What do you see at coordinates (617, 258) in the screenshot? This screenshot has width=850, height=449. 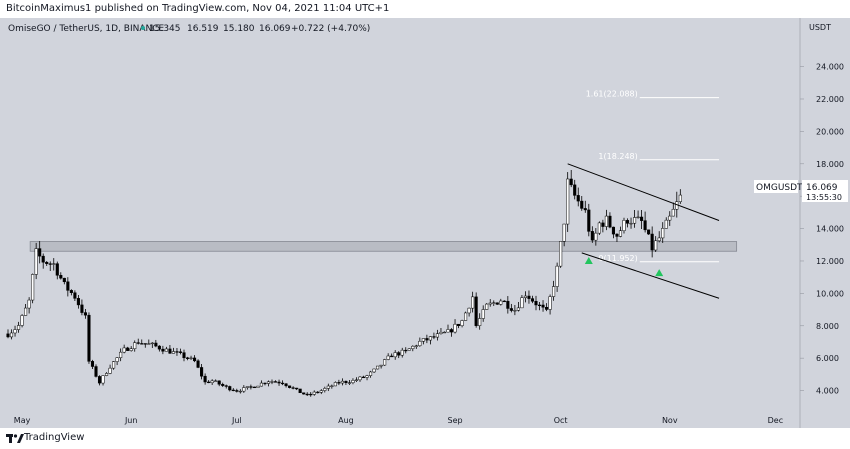 I see `fib-level-label-2: 0(11.952)` at bounding box center [617, 258].